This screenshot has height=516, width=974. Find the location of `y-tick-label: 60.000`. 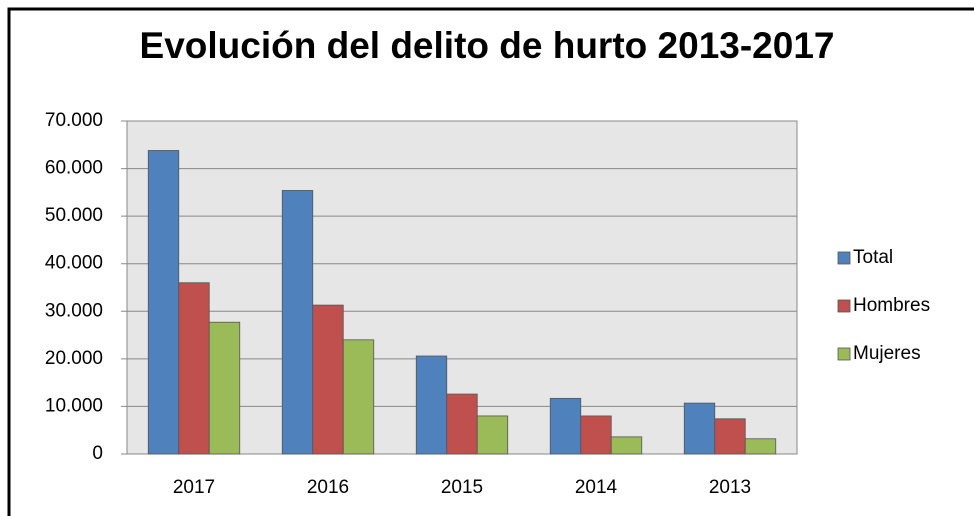

y-tick-label: 60.000 is located at coordinates (74, 168).